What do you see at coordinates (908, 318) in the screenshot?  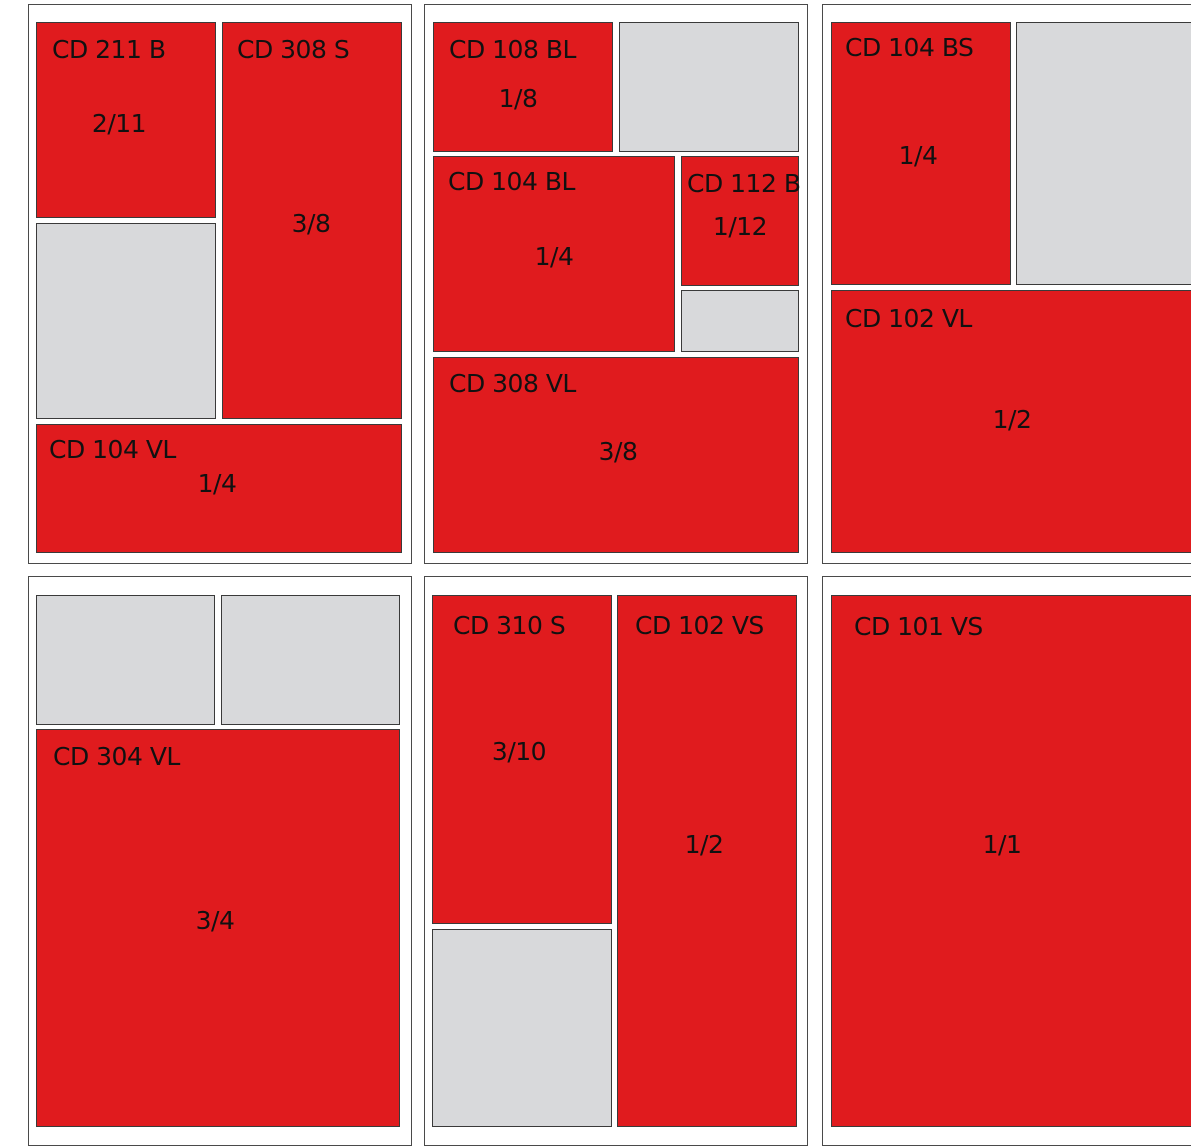 I see `compartment-label: CD 102 VL` at bounding box center [908, 318].